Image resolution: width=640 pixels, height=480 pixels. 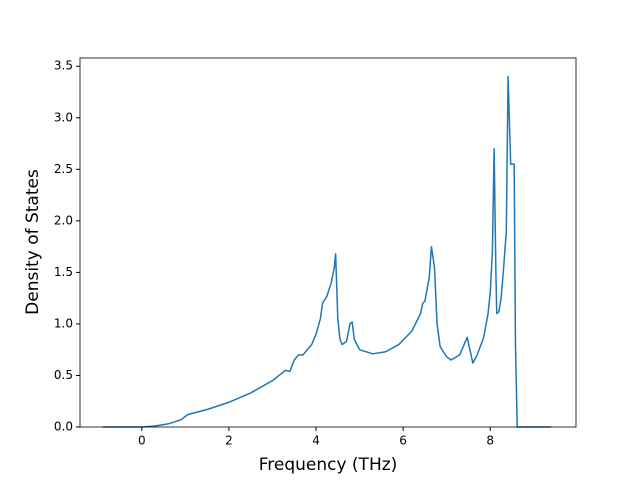 What do you see at coordinates (229, 441) in the screenshot?
I see `x-tick-label: 2` at bounding box center [229, 441].